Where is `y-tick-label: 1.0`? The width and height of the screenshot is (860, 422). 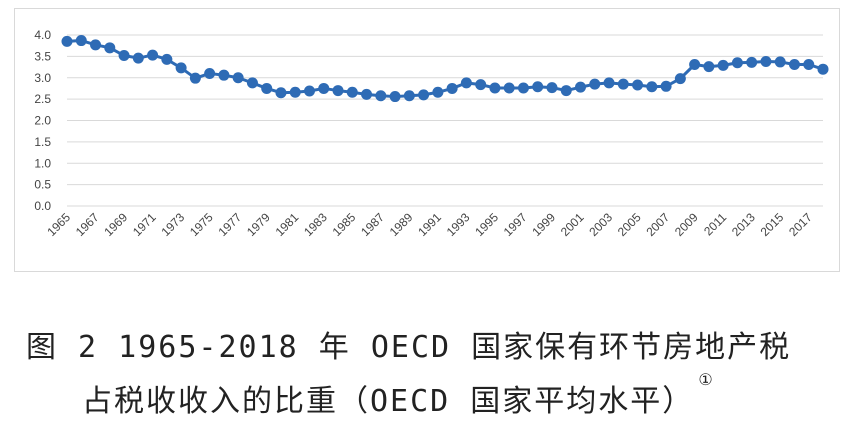
y-tick-label: 1.0 is located at coordinates (42, 163).